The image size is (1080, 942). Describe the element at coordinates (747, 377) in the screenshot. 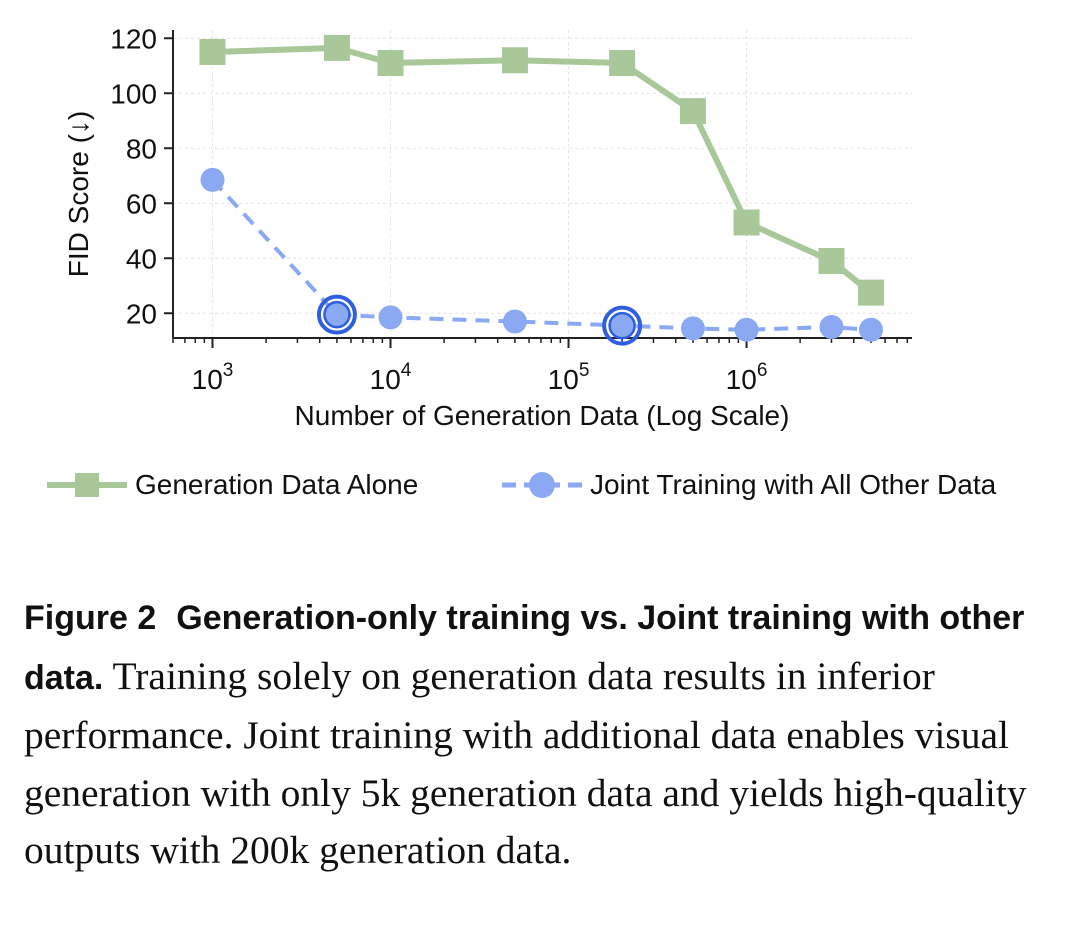

I see `x-tick-label: 10⁶` at that location.